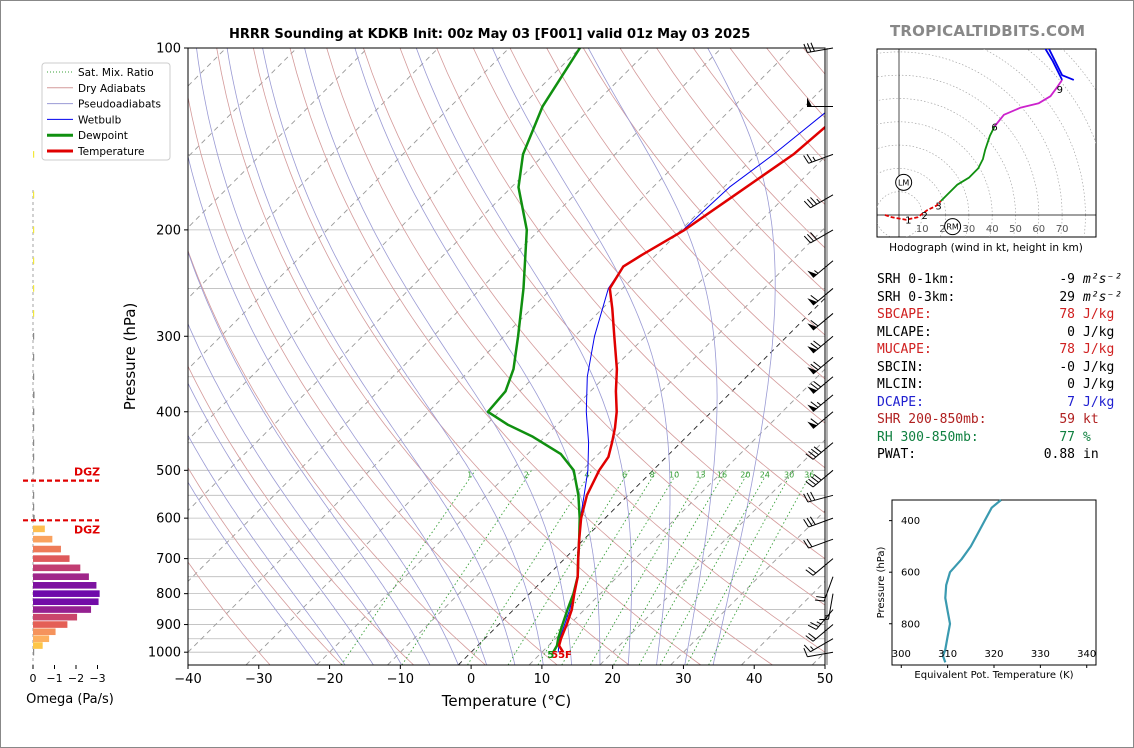 This screenshot has width=1134, height=748. I want to click on x-tick-label: 20, so click(612, 679).